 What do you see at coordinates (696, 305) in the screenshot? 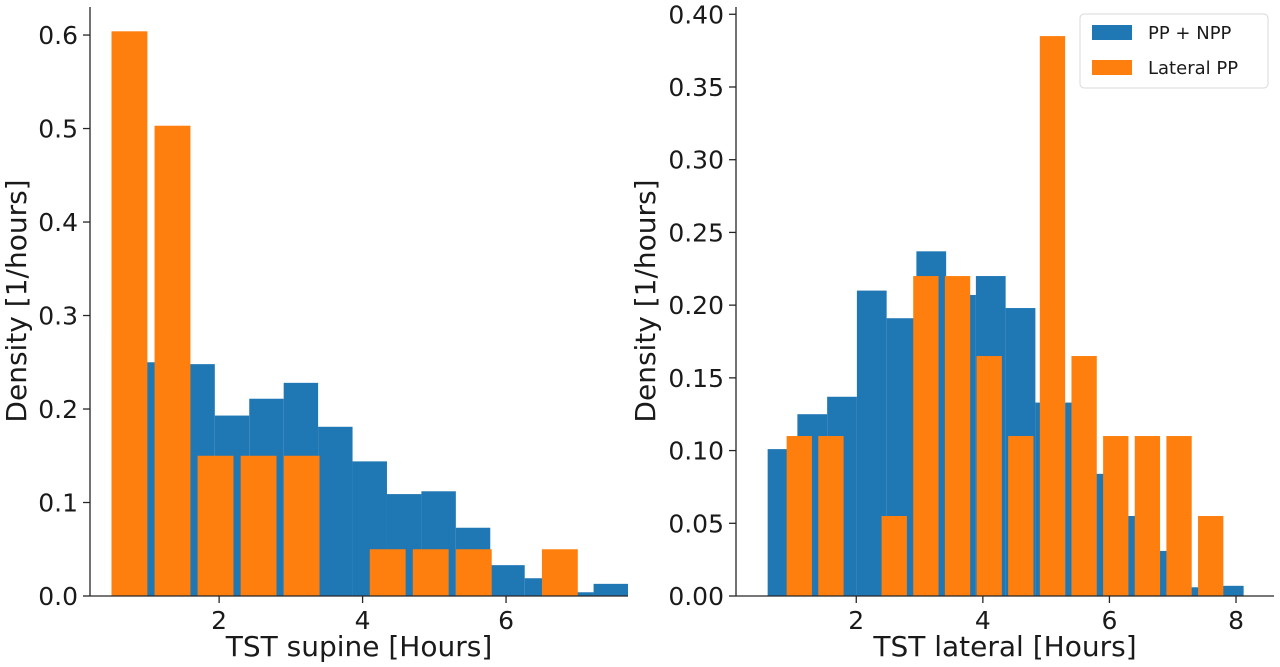
I see `y-tick-label: 0.20` at bounding box center [696, 305].